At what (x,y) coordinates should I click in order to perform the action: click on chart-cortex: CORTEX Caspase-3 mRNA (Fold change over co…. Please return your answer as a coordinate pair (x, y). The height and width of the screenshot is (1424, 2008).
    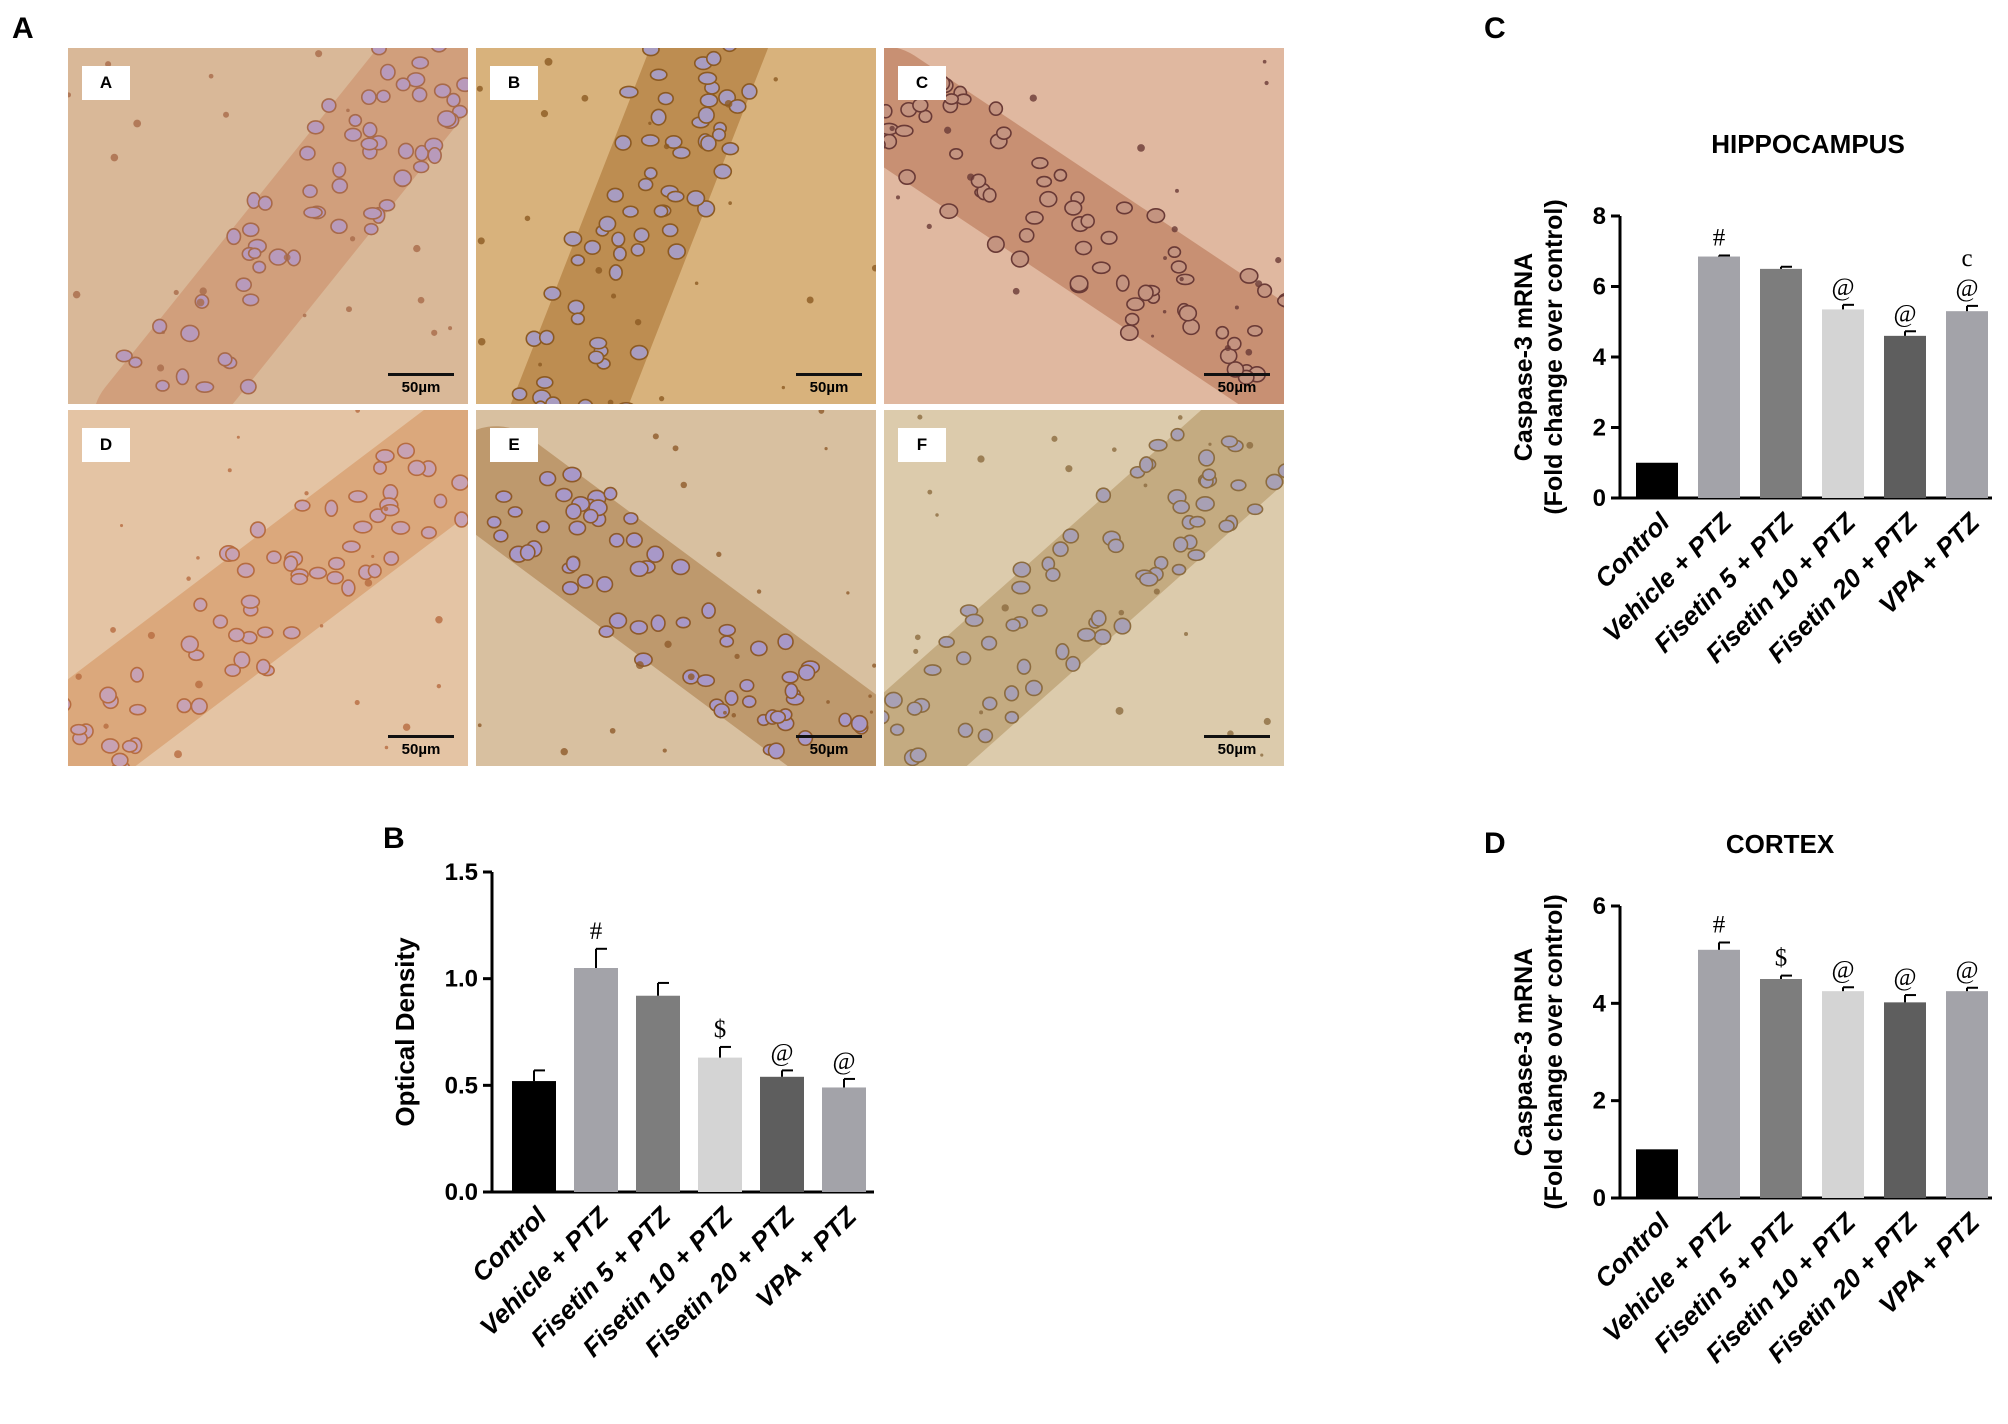
    Looking at the image, I should click on (1750, 1115).